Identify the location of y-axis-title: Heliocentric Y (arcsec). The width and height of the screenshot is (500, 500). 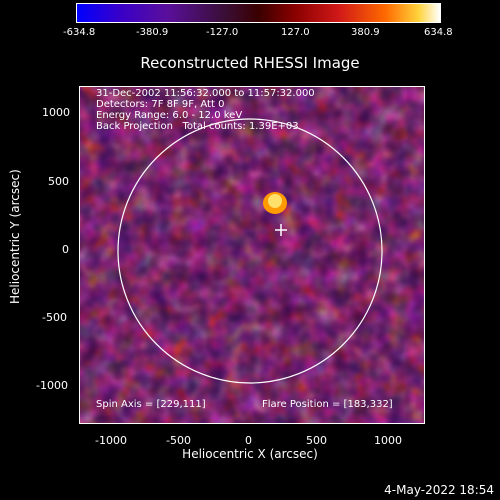
(15, 236).